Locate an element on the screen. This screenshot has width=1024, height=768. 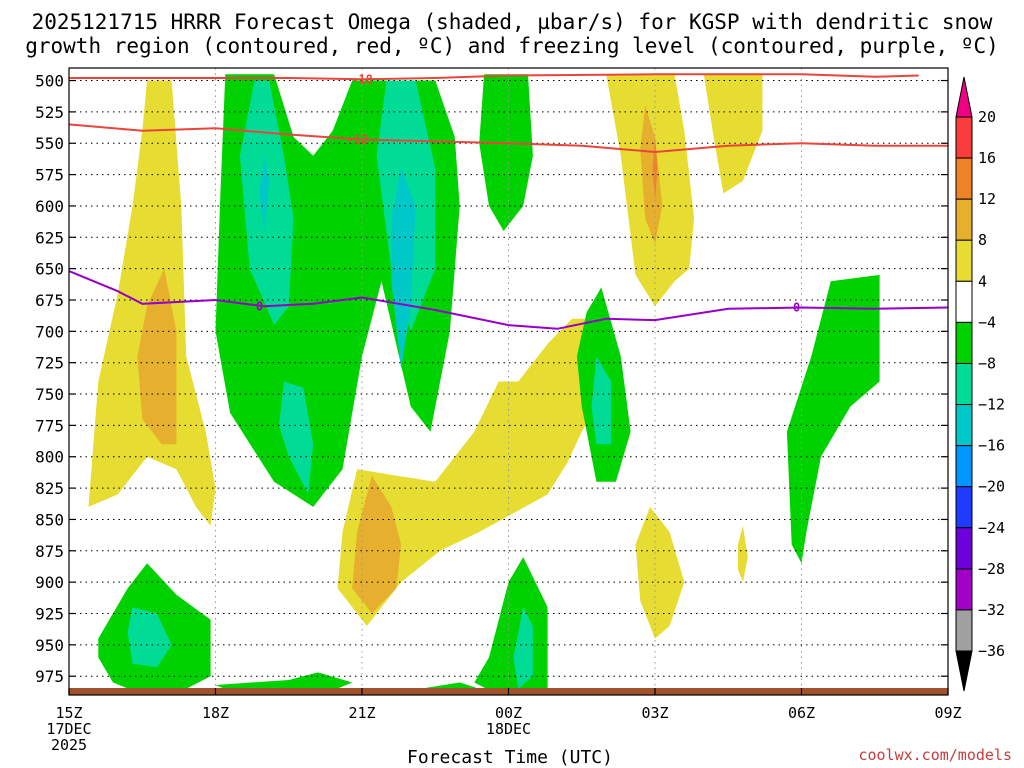
x-tick-label: 17DEC is located at coordinates (68, 729).